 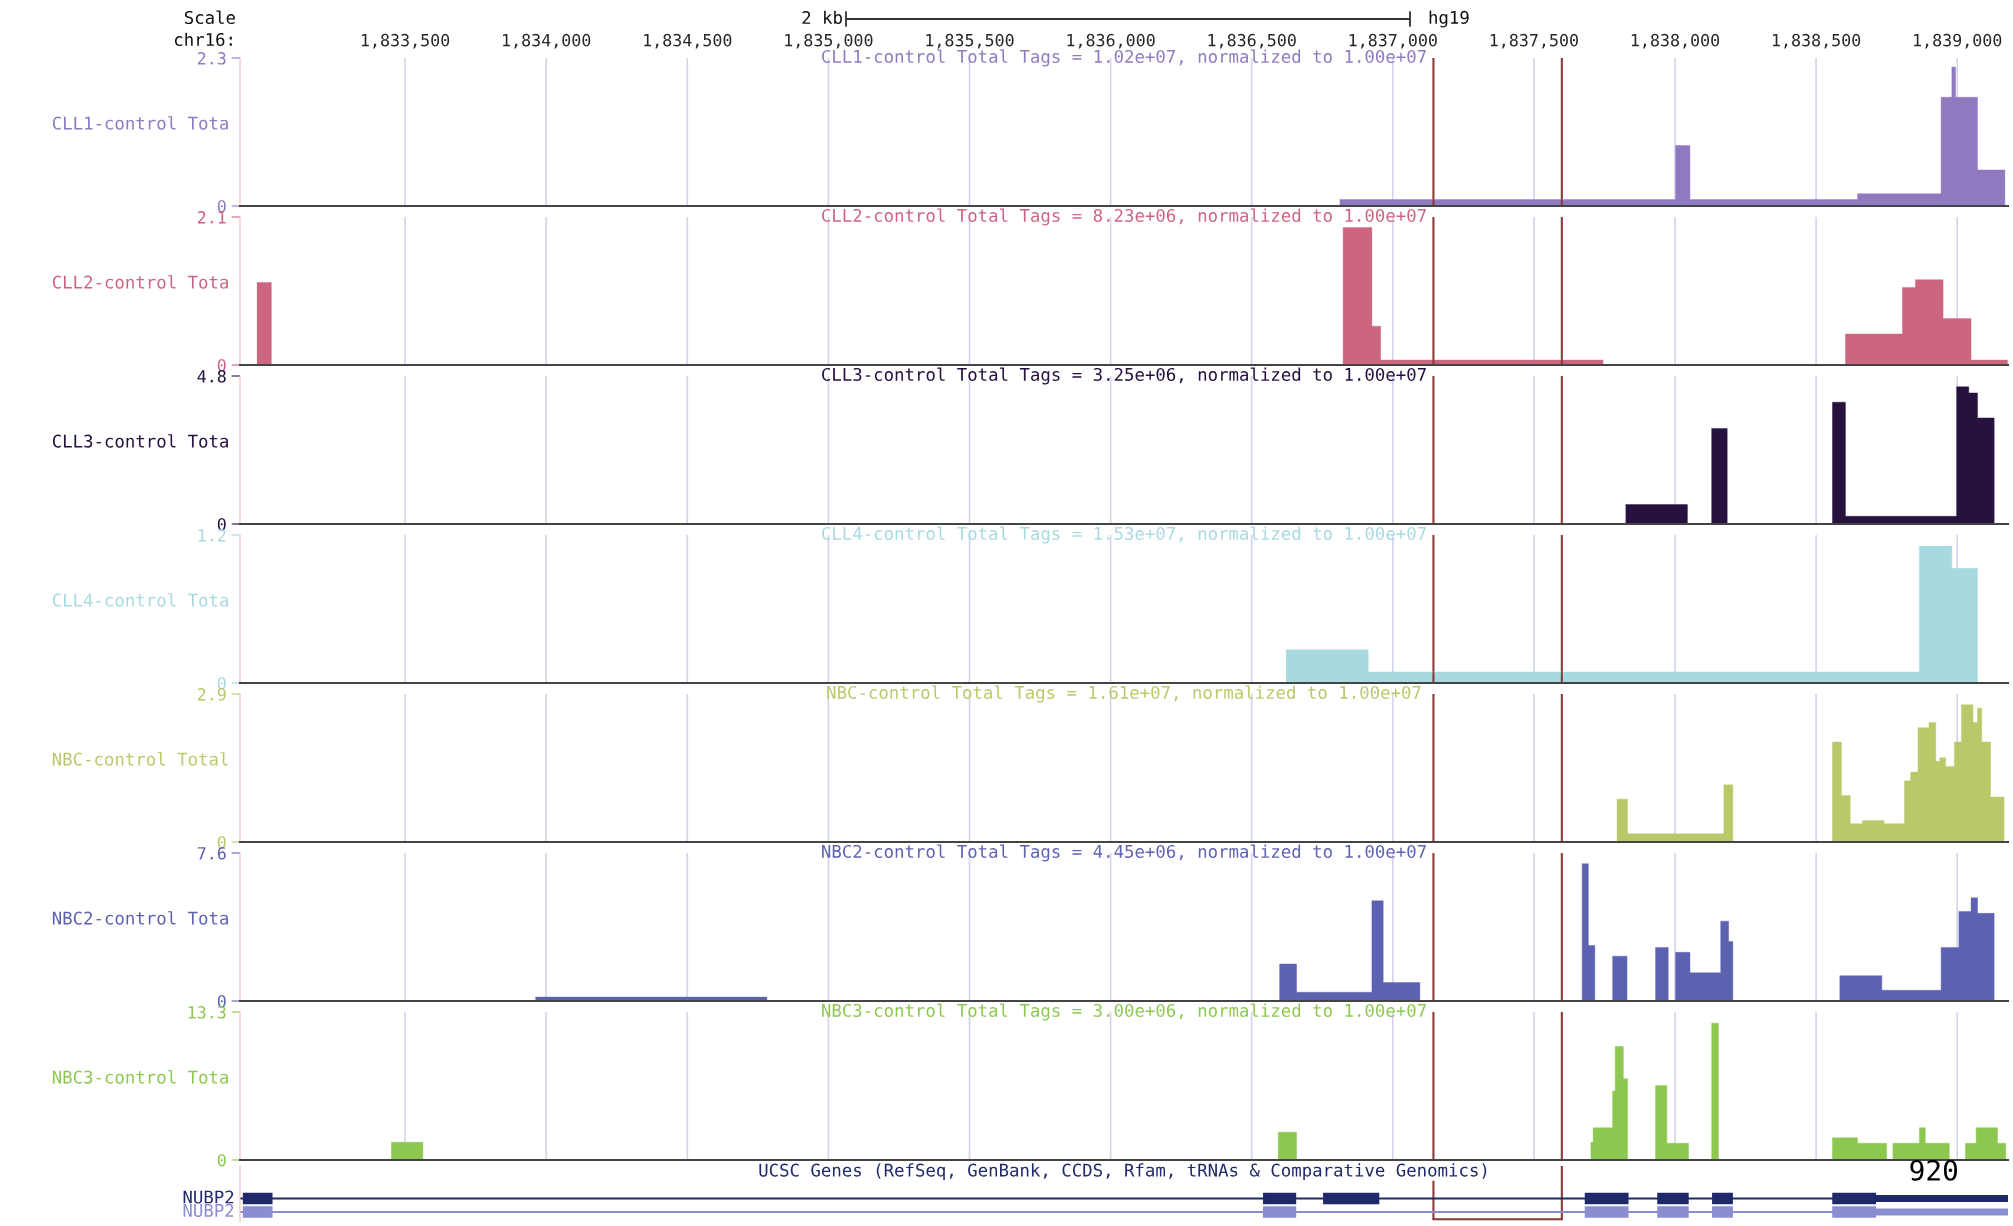 I want to click on x-tick-label: 1,835,500, so click(x=970, y=41).